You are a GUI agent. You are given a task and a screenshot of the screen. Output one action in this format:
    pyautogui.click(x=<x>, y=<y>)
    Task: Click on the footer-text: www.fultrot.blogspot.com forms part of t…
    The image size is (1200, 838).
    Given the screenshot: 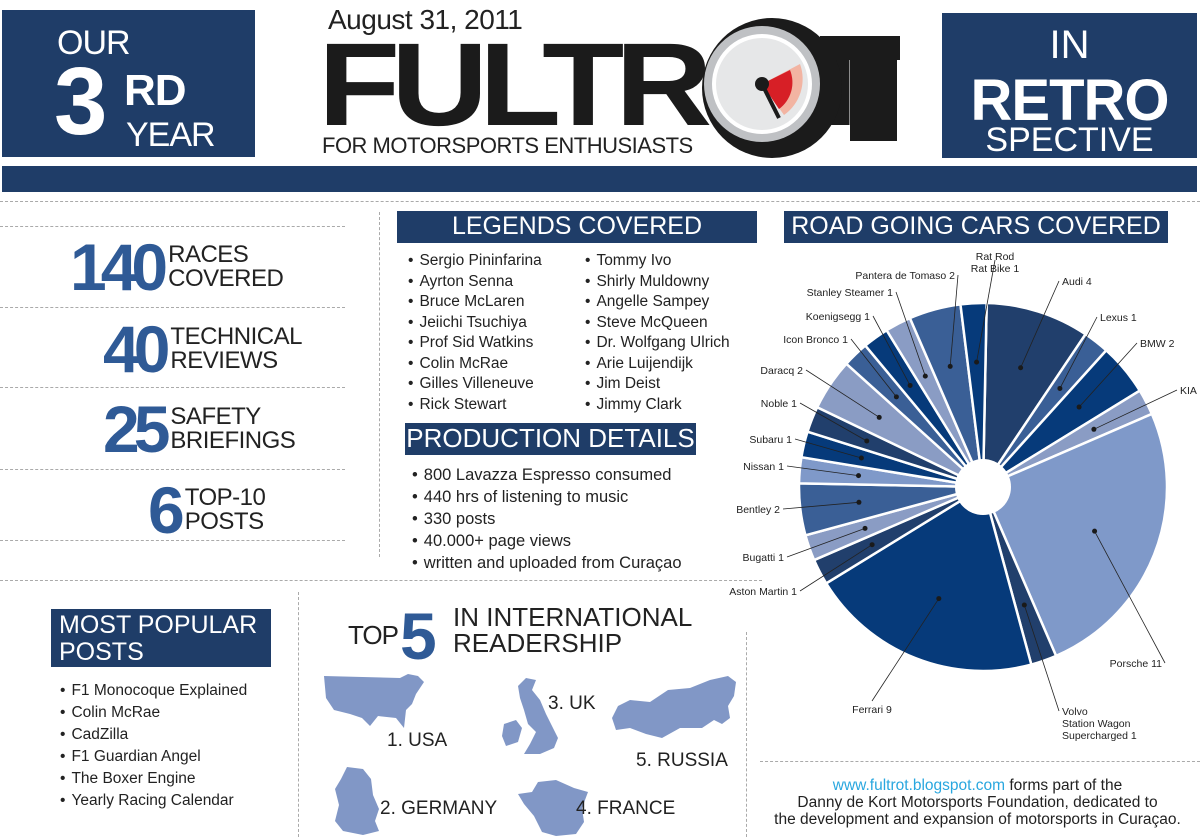 What is the action you would take?
    pyautogui.click(x=977, y=802)
    